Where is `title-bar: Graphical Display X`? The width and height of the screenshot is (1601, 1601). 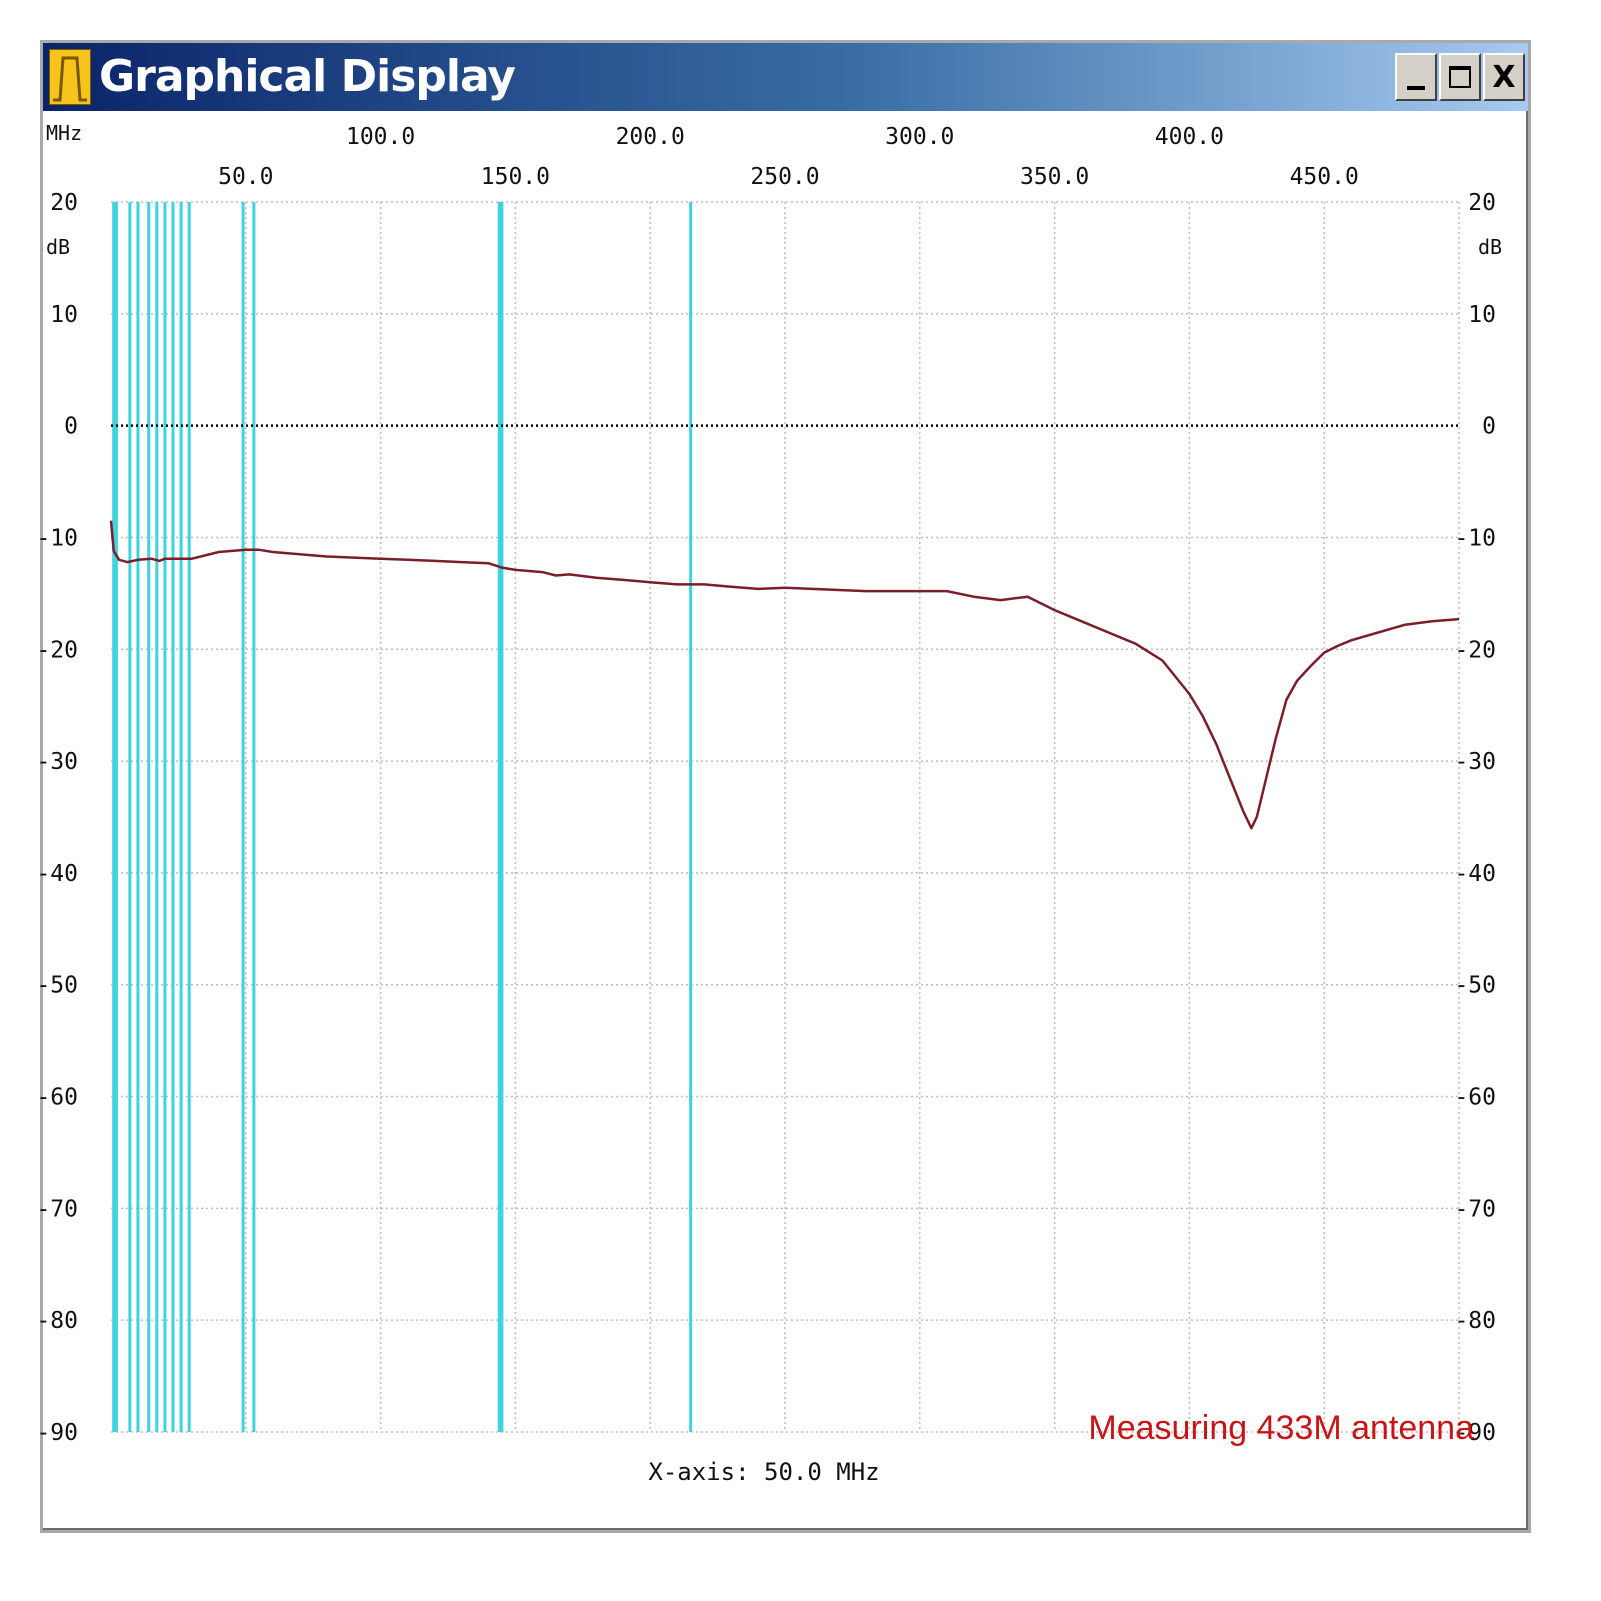
title-bar: Graphical Display X is located at coordinates (785, 77).